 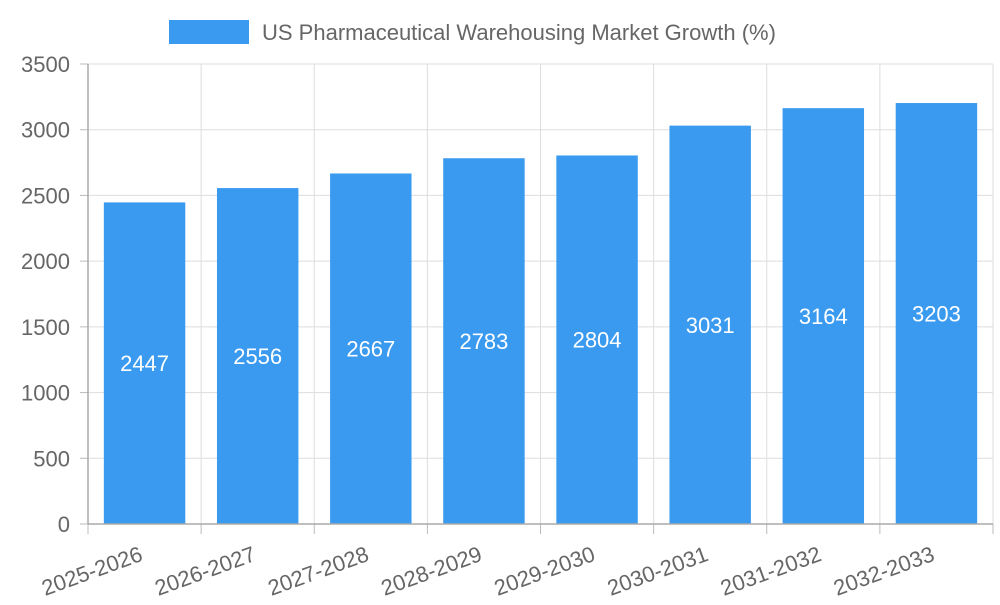 I want to click on x-tick-label: 2027-2028, so click(x=318, y=570).